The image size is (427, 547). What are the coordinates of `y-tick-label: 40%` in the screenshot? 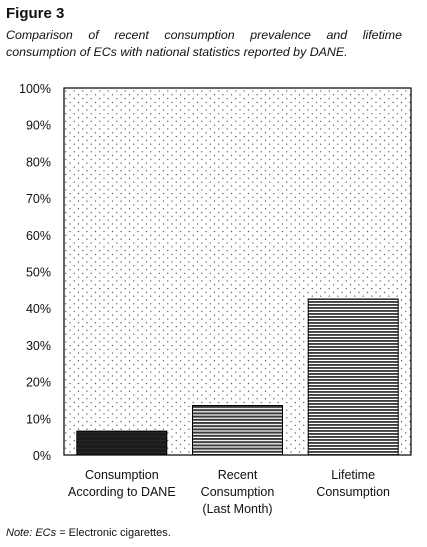 It's located at (38, 309).